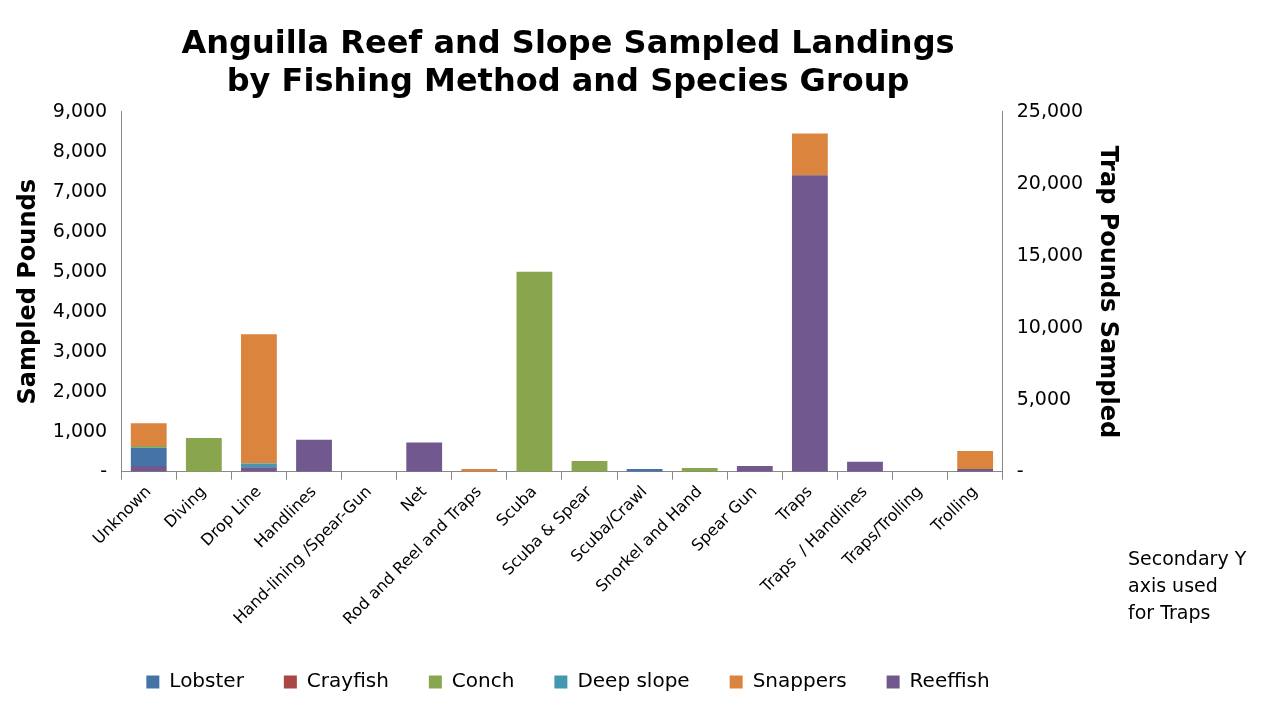 The height and width of the screenshot is (702, 1276). Describe the element at coordinates (347, 680) in the screenshot. I see `legend-label: Crayfish` at that location.